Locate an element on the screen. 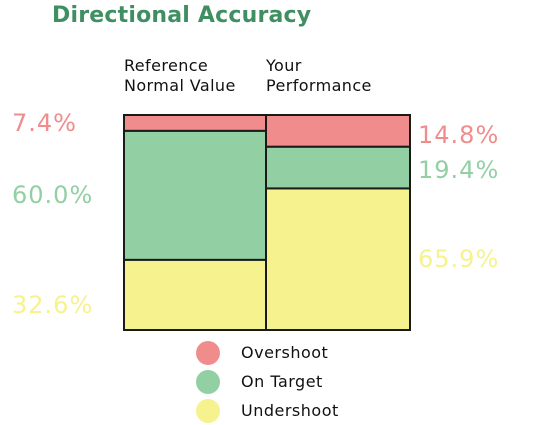  performance-on-target-label: 19.4% is located at coordinates (459, 169).